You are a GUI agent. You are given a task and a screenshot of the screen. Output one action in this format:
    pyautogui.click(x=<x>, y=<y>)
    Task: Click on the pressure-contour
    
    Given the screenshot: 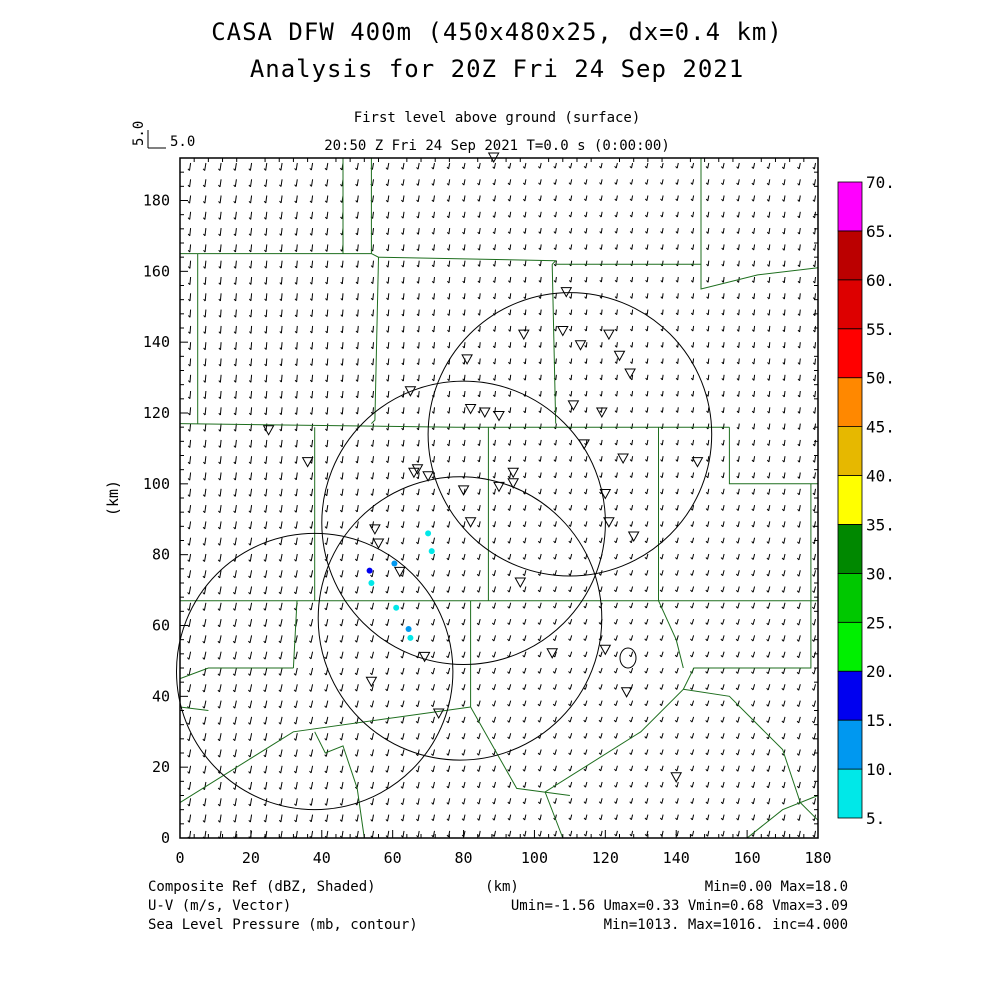 What is the action you would take?
    pyautogui.click(x=628, y=658)
    